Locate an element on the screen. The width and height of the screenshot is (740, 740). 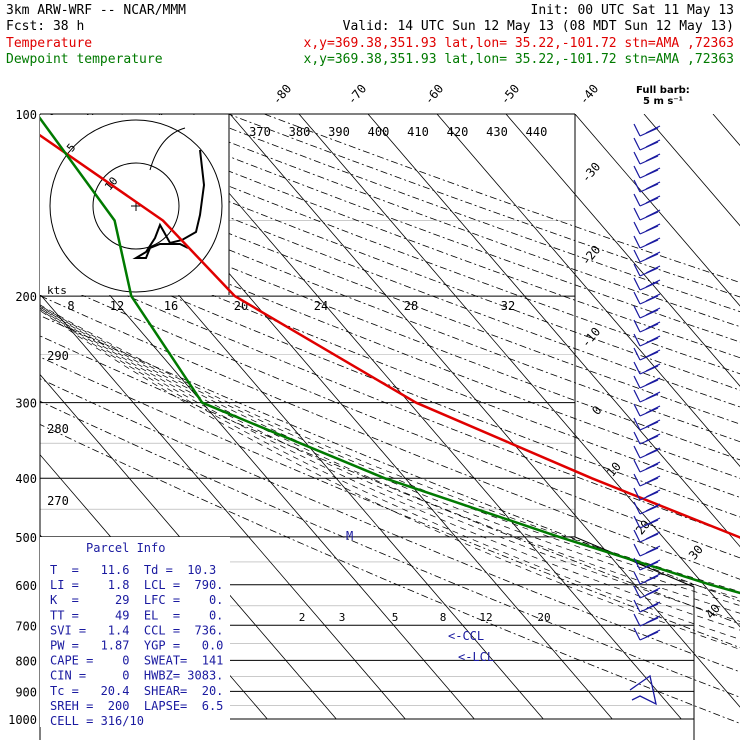
m-marker: M is located at coordinates (349, 536).